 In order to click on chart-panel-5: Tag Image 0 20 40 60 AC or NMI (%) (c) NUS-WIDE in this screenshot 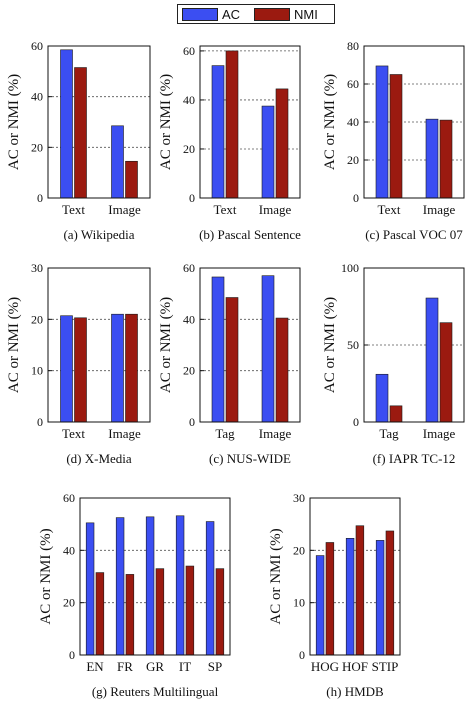, I will do `click(229, 363)`.